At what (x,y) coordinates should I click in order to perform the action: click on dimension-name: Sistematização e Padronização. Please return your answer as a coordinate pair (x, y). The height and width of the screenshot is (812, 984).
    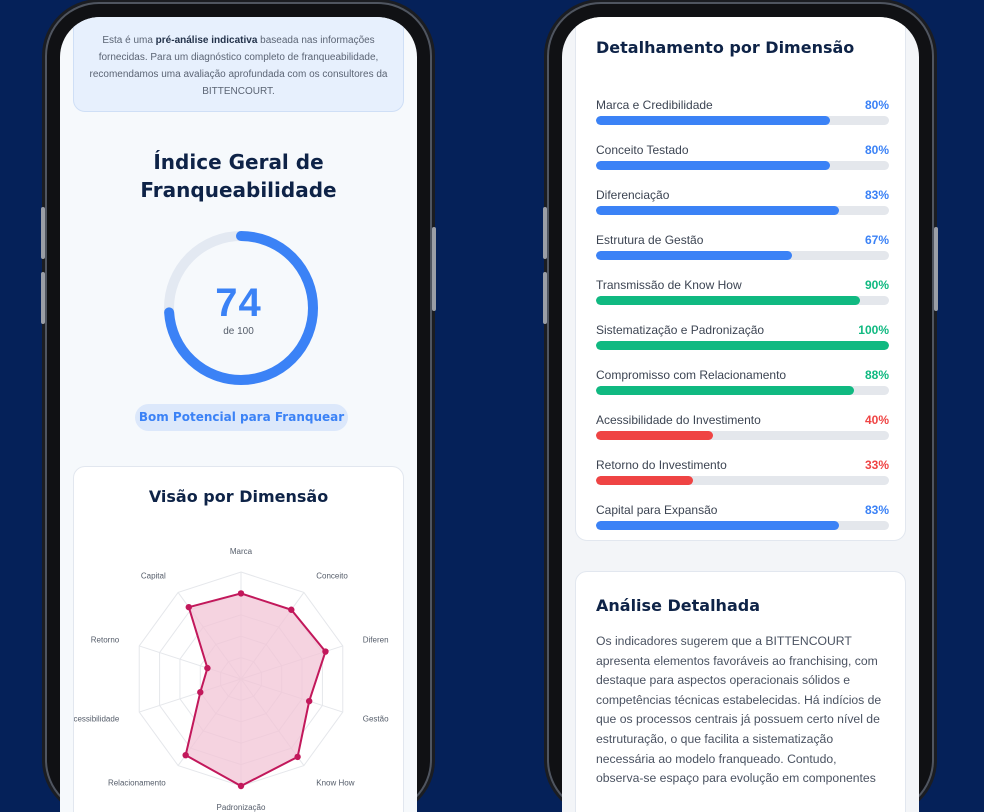
    Looking at the image, I should click on (680, 330).